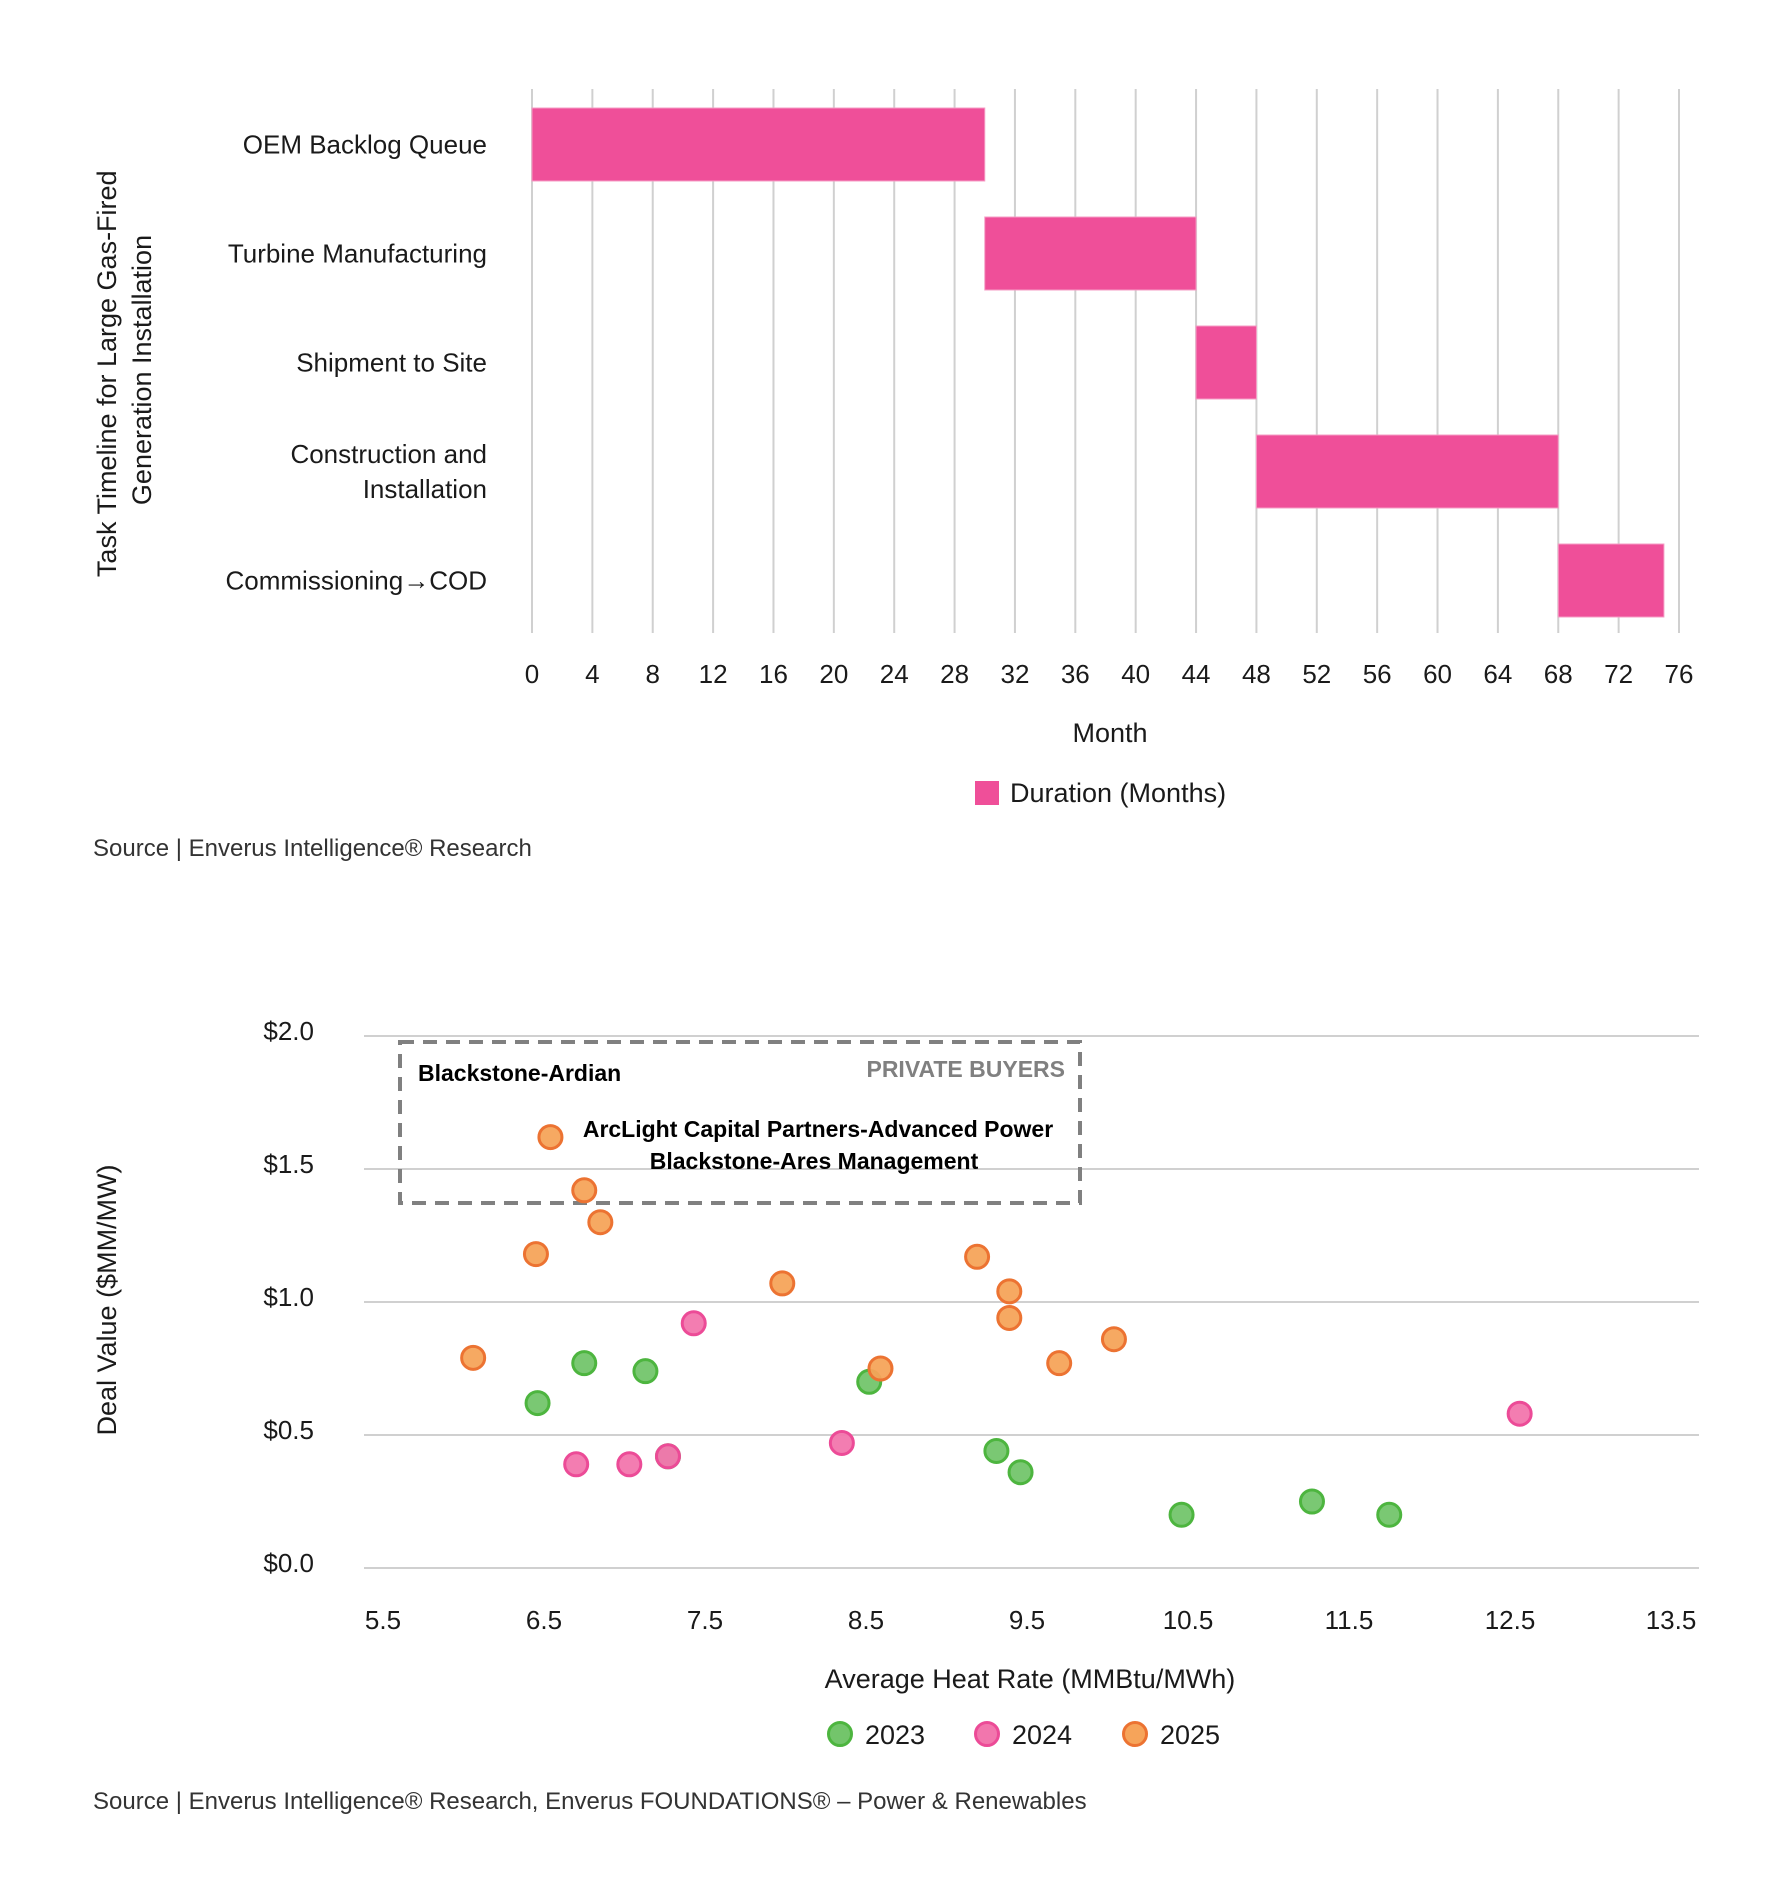  Describe the element at coordinates (1118, 793) in the screenshot. I see `gantt-legend-label: Duration (Months)` at that location.